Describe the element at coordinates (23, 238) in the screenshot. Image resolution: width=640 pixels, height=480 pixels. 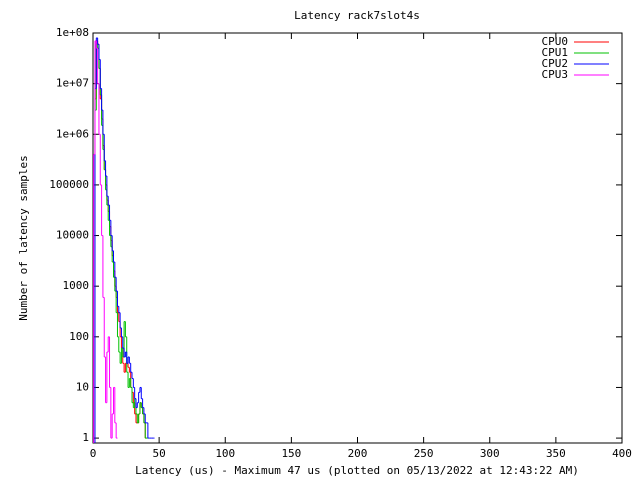
I see `y-axis-label: Number of latency samples` at that location.